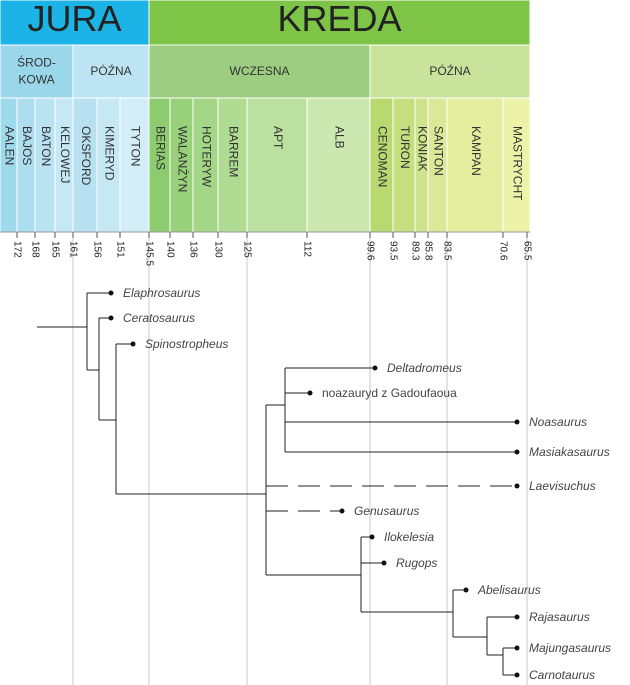  I want to click on tick-label: 112, so click(306, 249).